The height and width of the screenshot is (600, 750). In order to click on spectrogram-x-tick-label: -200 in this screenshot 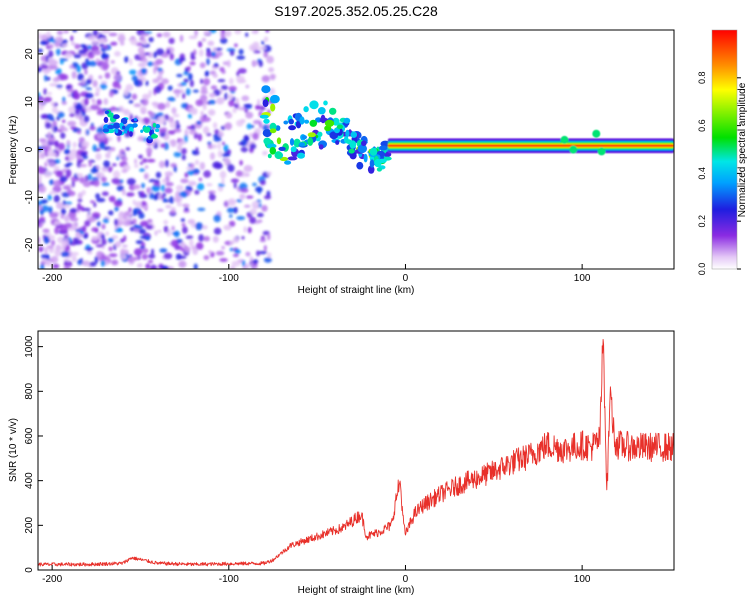, I will do `click(52, 278)`.